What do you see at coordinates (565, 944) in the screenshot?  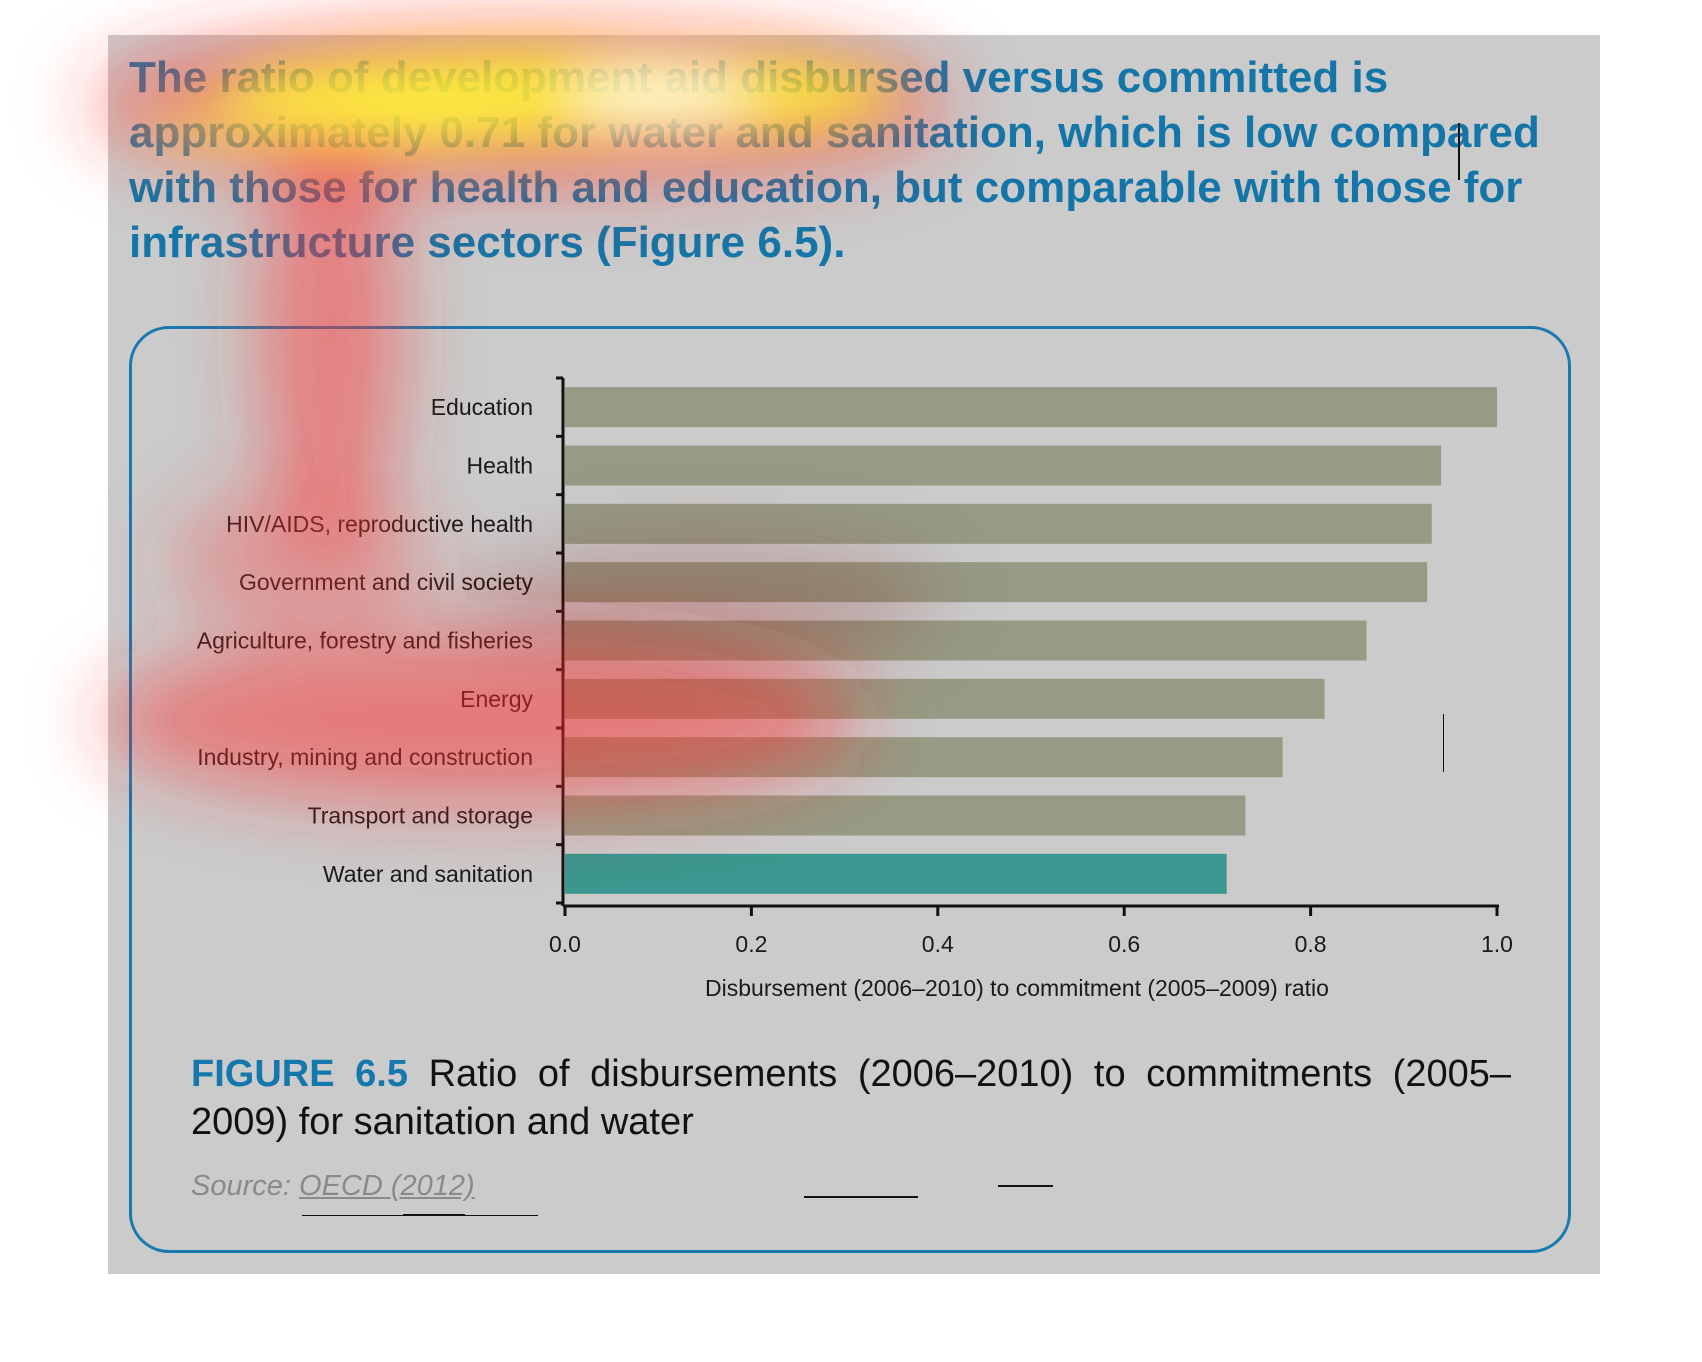 I see `x-tick-label: 0.0` at bounding box center [565, 944].